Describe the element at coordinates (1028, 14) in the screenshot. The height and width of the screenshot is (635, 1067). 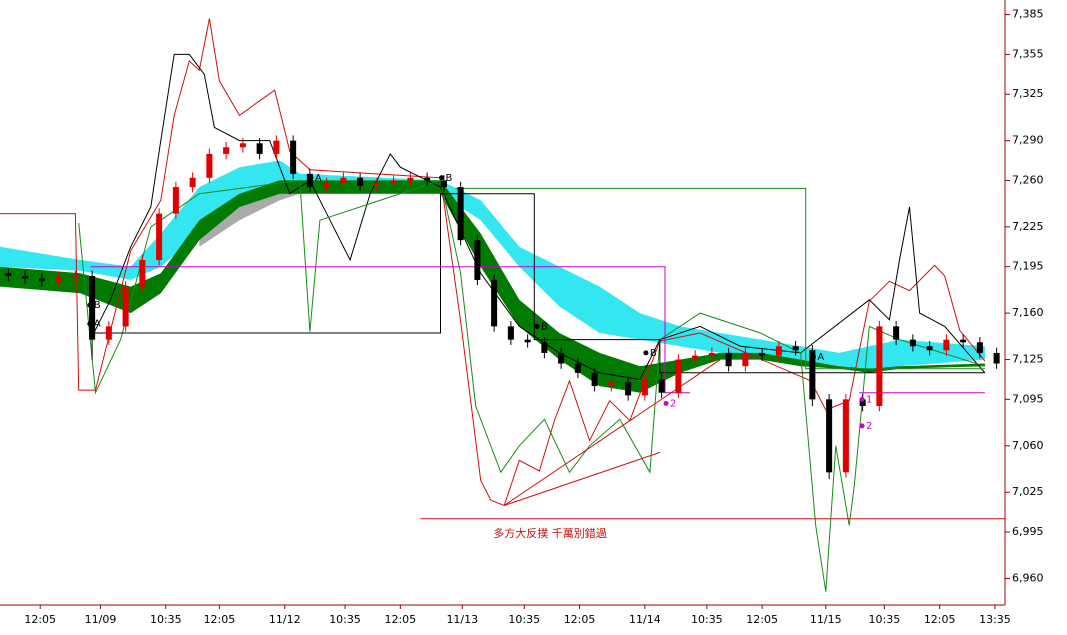
I see `y-tick-label: 7,385` at that location.